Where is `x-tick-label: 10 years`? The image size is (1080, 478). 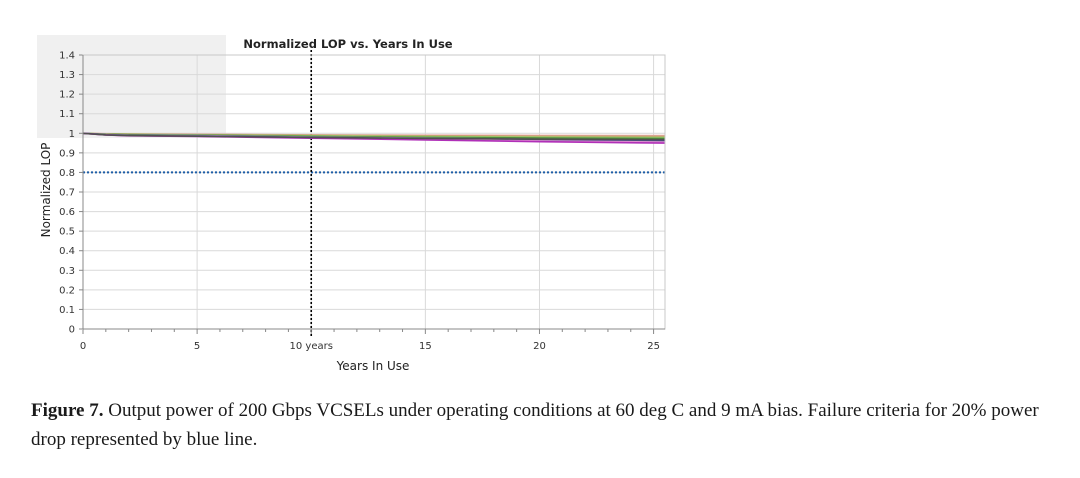 x-tick-label: 10 years is located at coordinates (311, 346).